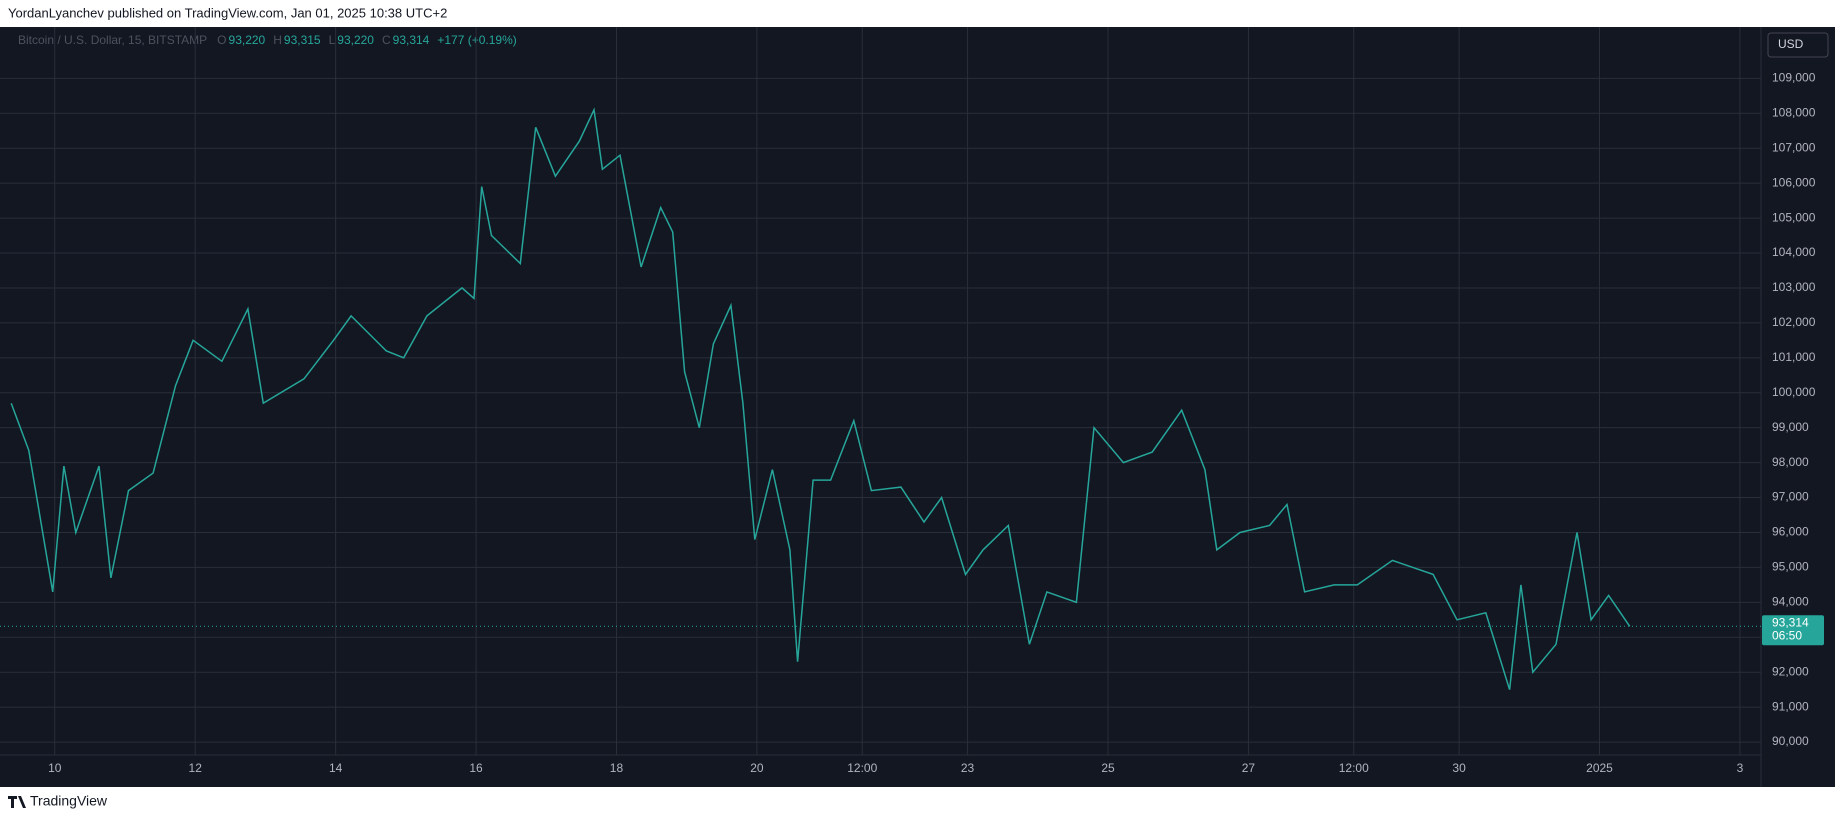  Describe the element at coordinates (277, 40) in the screenshot. I see `ohlc-key: H` at that location.